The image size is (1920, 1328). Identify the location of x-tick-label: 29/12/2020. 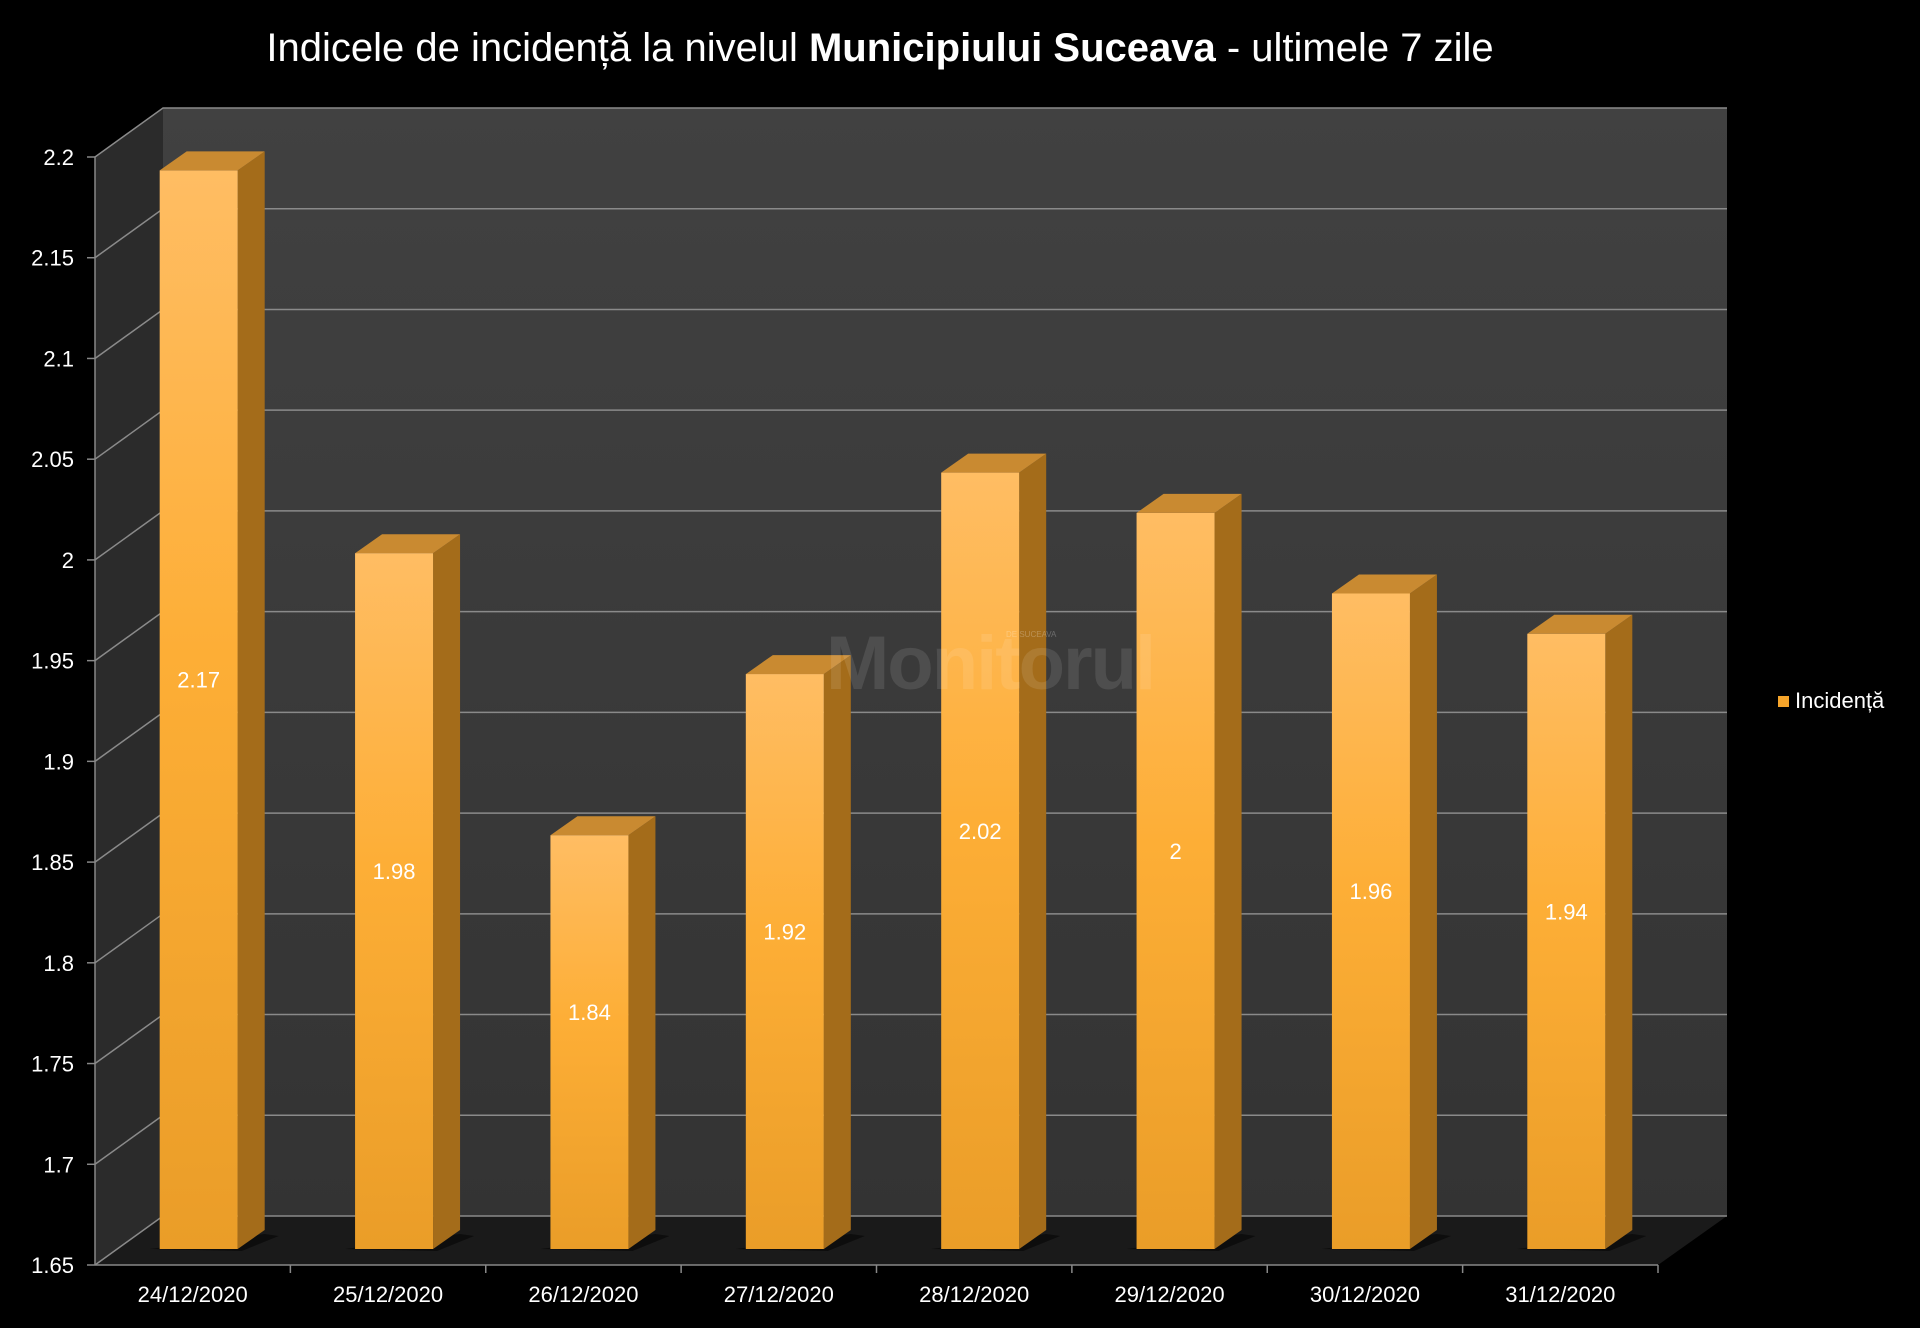
(1170, 1294).